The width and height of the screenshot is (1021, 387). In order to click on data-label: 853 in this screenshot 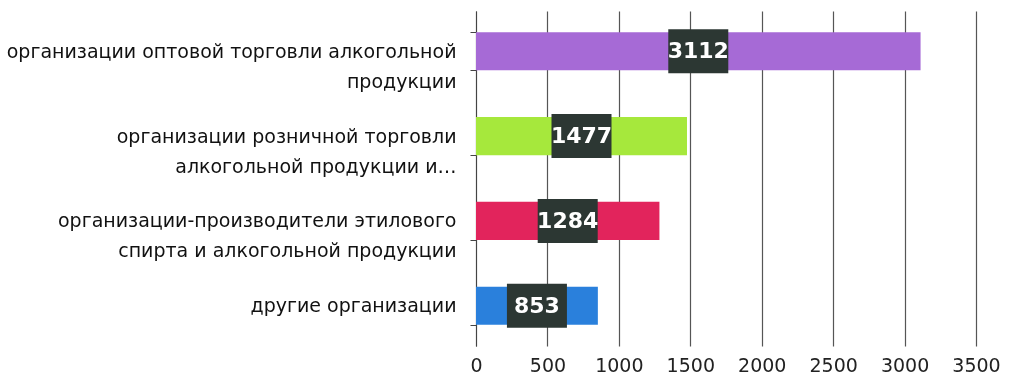, I will do `click(536, 305)`.